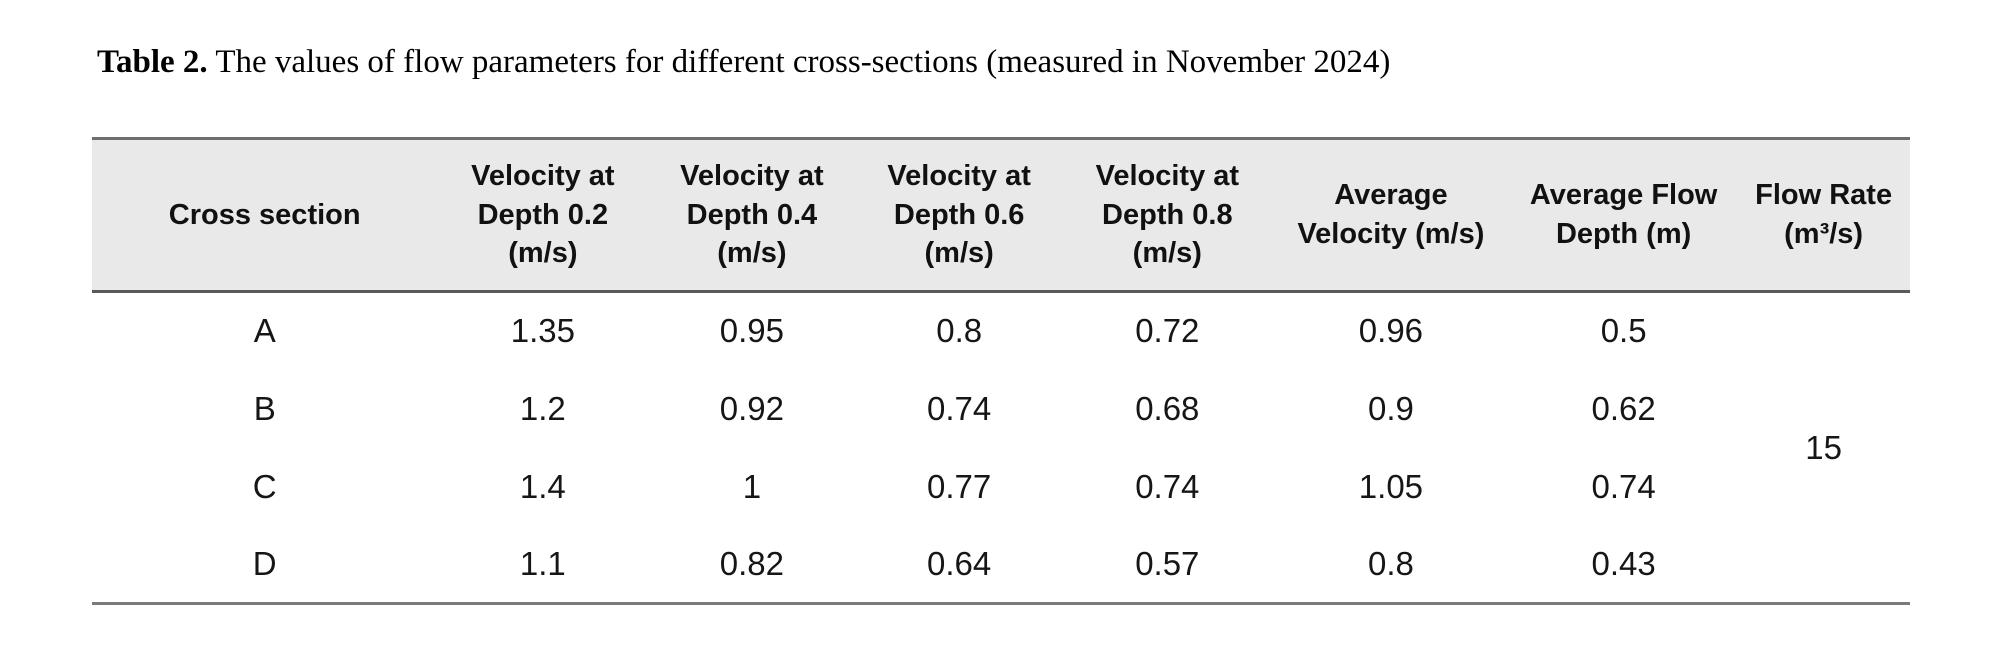 Image resolution: width=2000 pixels, height=649 pixels. I want to click on cell-velocity-0-4: 0.95, so click(752, 331).